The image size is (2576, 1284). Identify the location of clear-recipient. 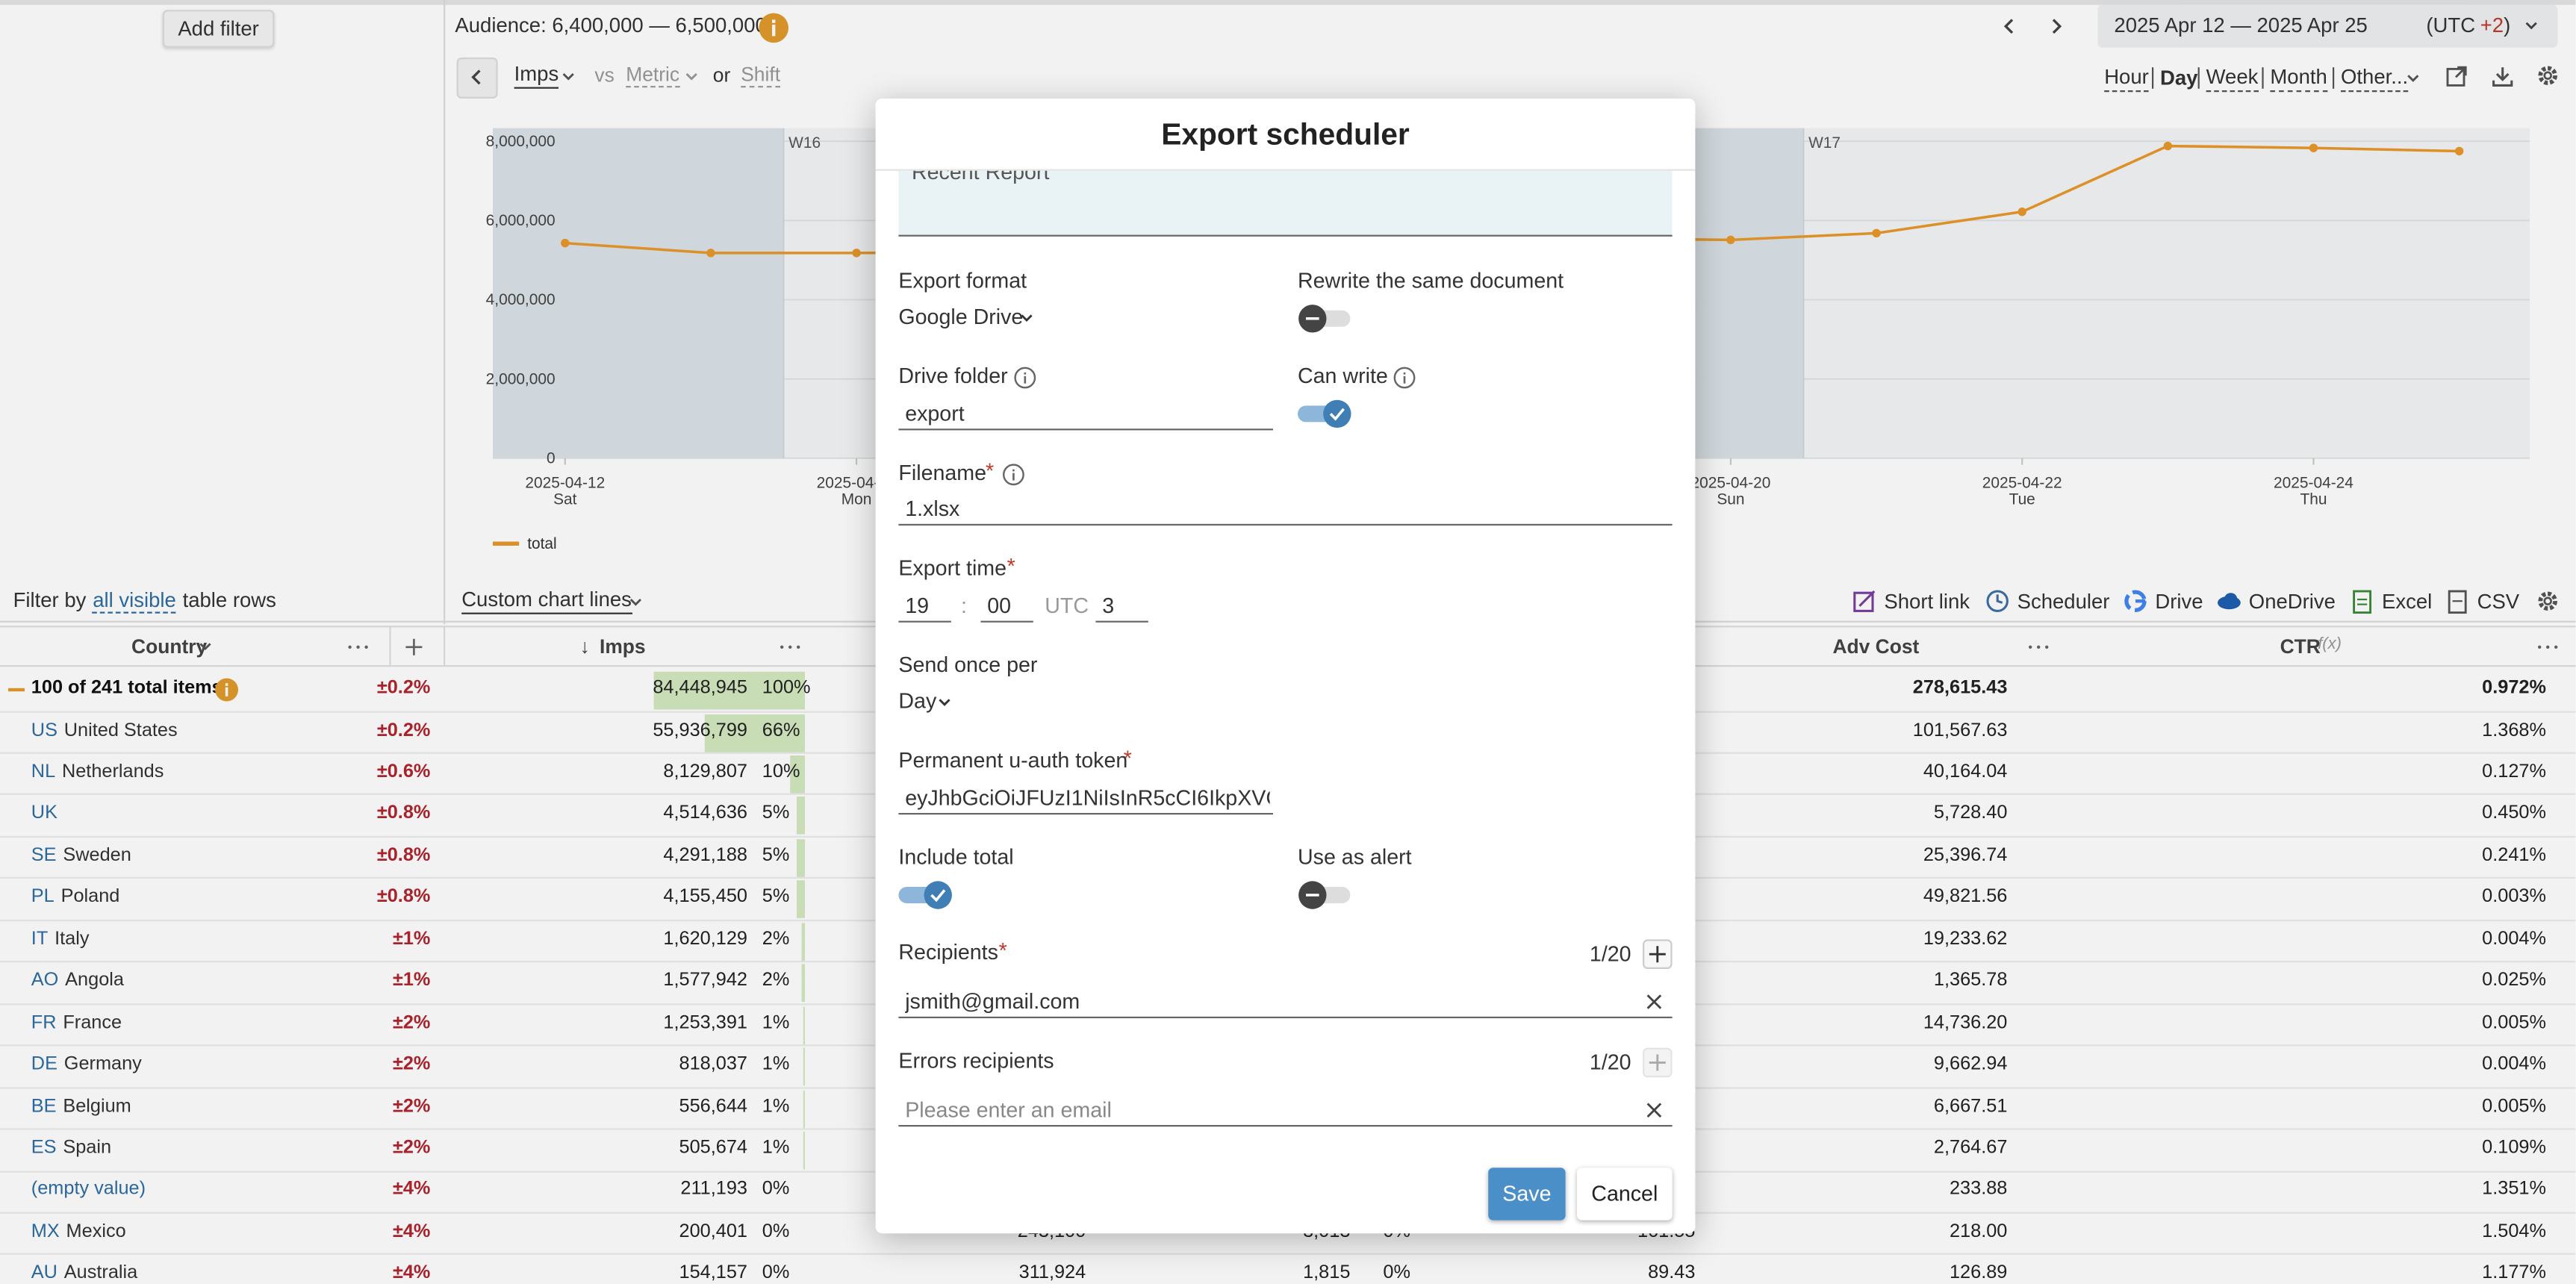
(1654, 1001).